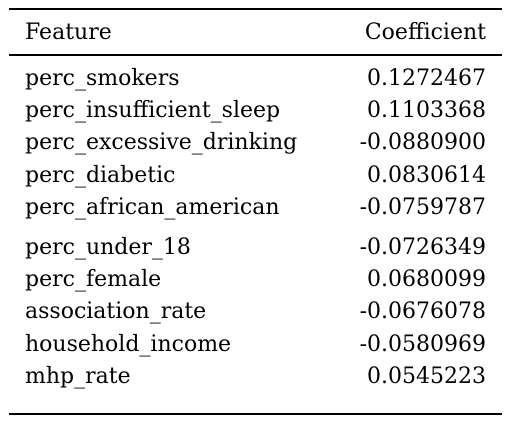  Describe the element at coordinates (426, 175) in the screenshot. I see `row-coefficient: 0.0830614` at that location.